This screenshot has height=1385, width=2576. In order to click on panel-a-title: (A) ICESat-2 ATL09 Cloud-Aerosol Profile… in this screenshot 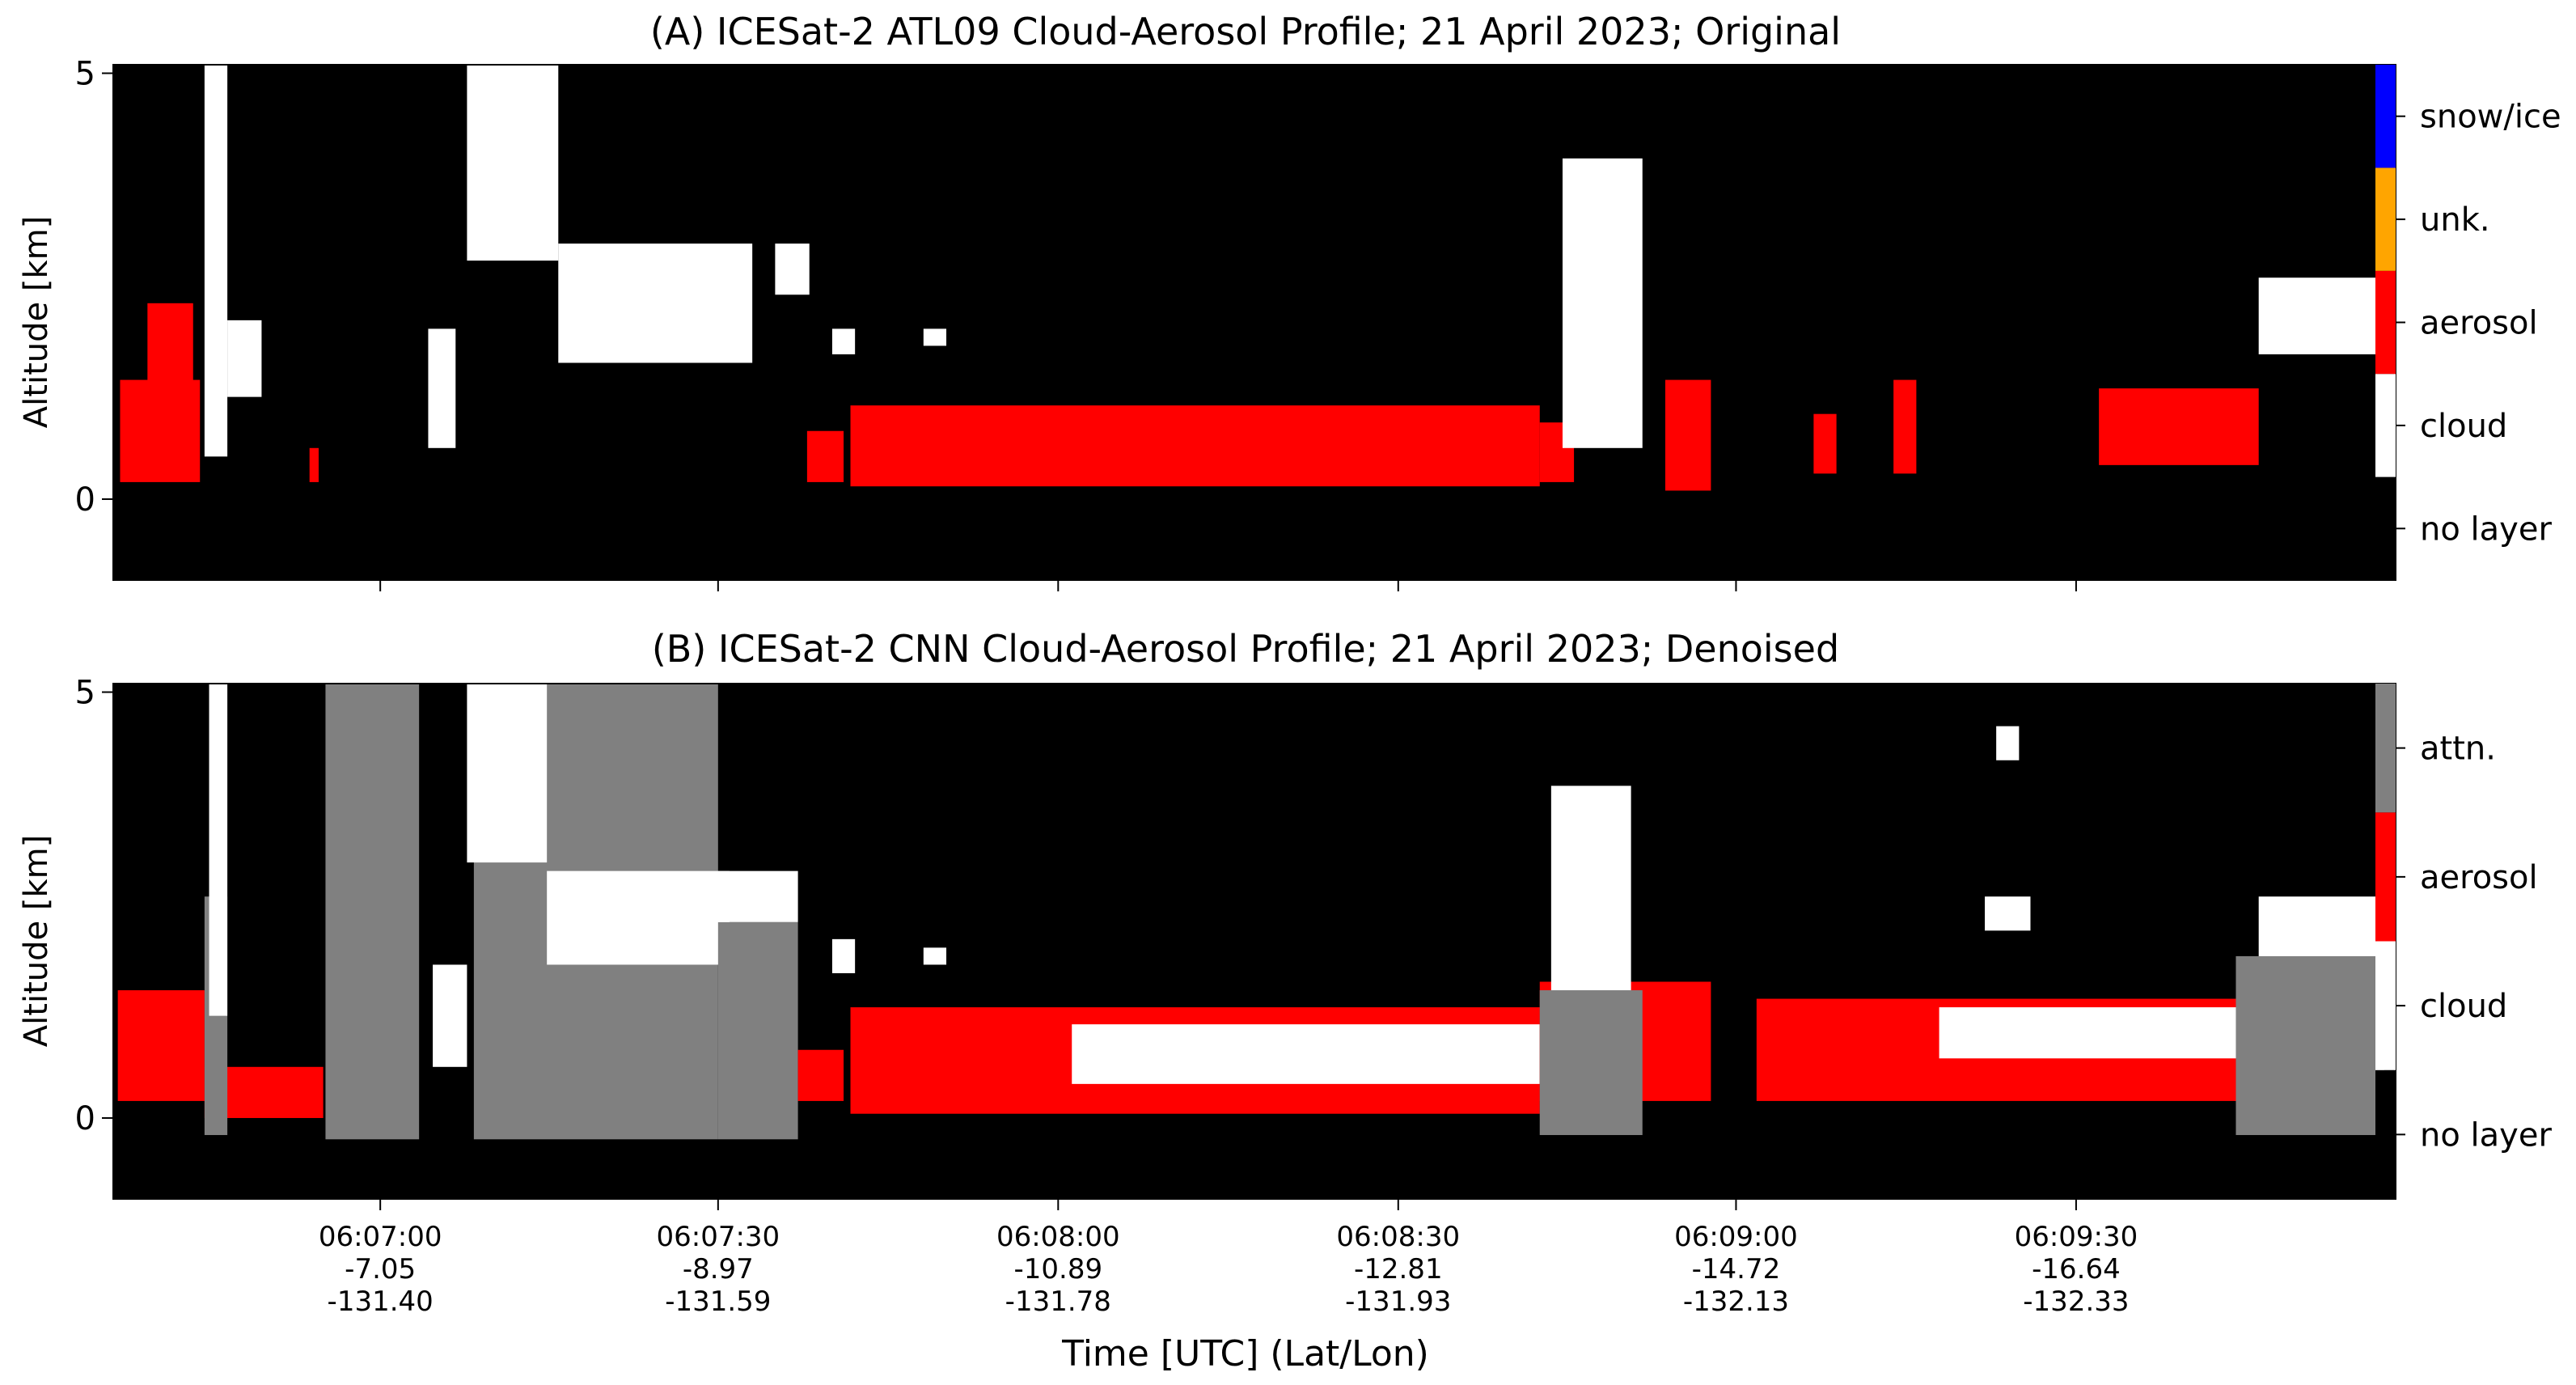, I will do `click(1245, 31)`.